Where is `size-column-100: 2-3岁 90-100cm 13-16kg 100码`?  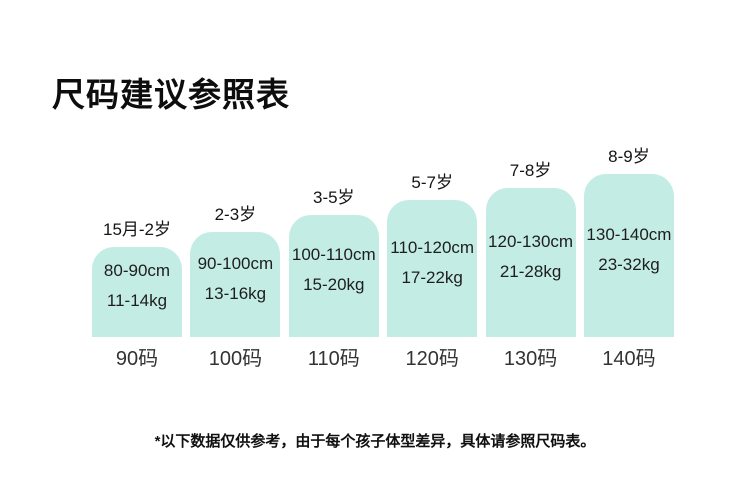 size-column-100: 2-3岁 90-100cm 13-16kg 100码 is located at coordinates (235, 287).